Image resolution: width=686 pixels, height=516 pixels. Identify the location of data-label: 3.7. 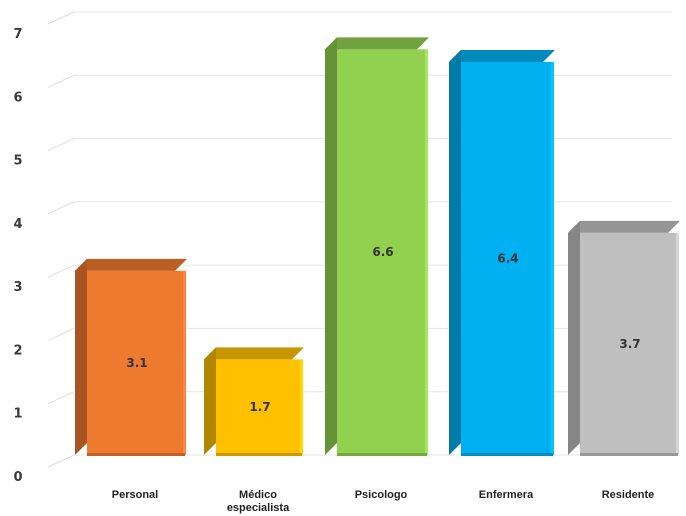
(629, 344).